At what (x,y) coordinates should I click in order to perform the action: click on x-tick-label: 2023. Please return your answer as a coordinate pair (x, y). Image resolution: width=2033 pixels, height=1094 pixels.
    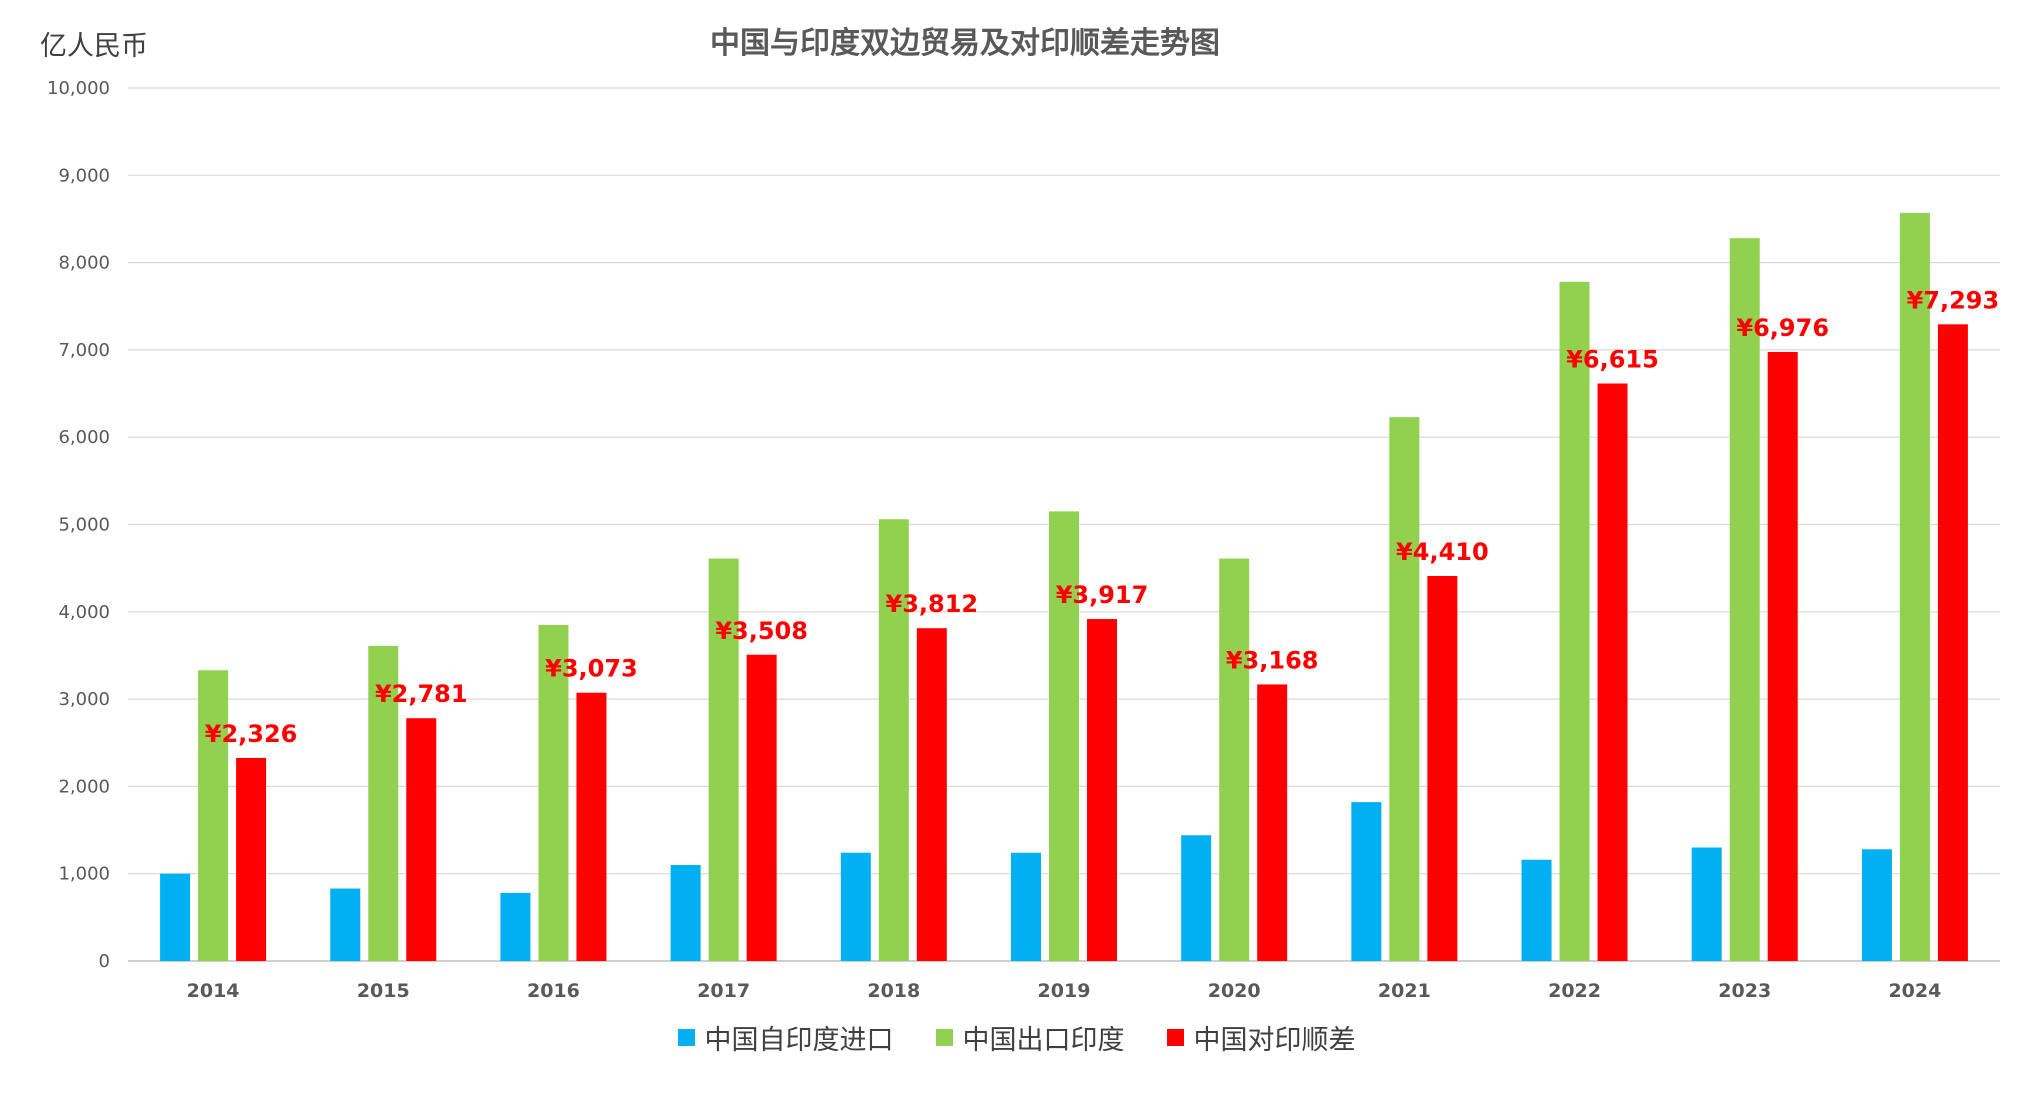
    Looking at the image, I should click on (1744, 991).